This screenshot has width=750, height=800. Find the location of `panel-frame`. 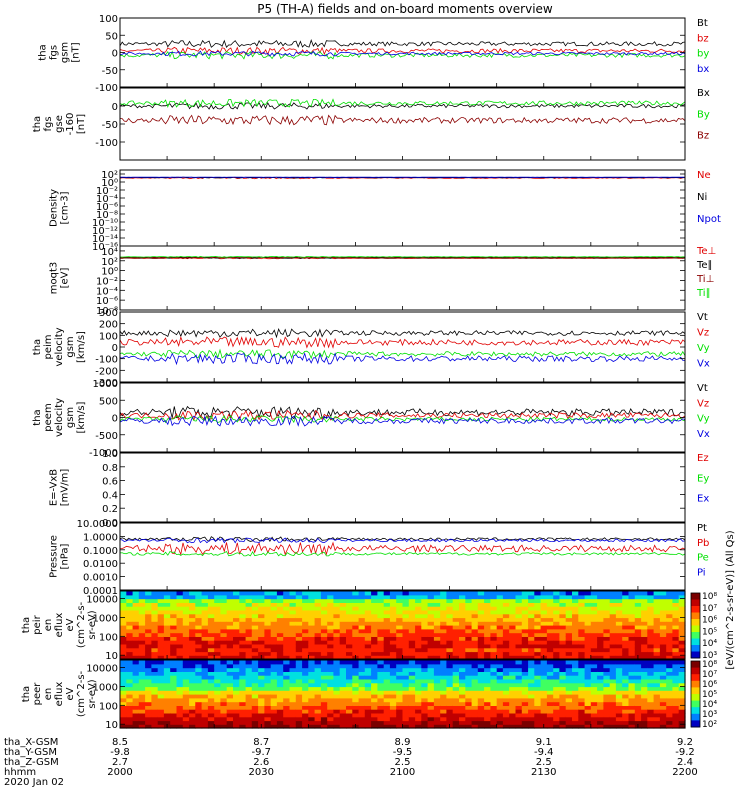

panel-frame is located at coordinates (402, 278).